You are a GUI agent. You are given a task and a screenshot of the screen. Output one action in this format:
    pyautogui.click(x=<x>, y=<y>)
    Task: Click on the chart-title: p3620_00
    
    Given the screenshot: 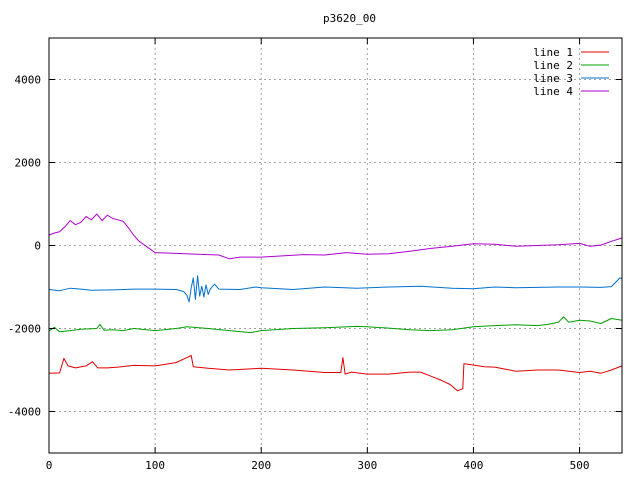 What is the action you would take?
    pyautogui.click(x=349, y=18)
    